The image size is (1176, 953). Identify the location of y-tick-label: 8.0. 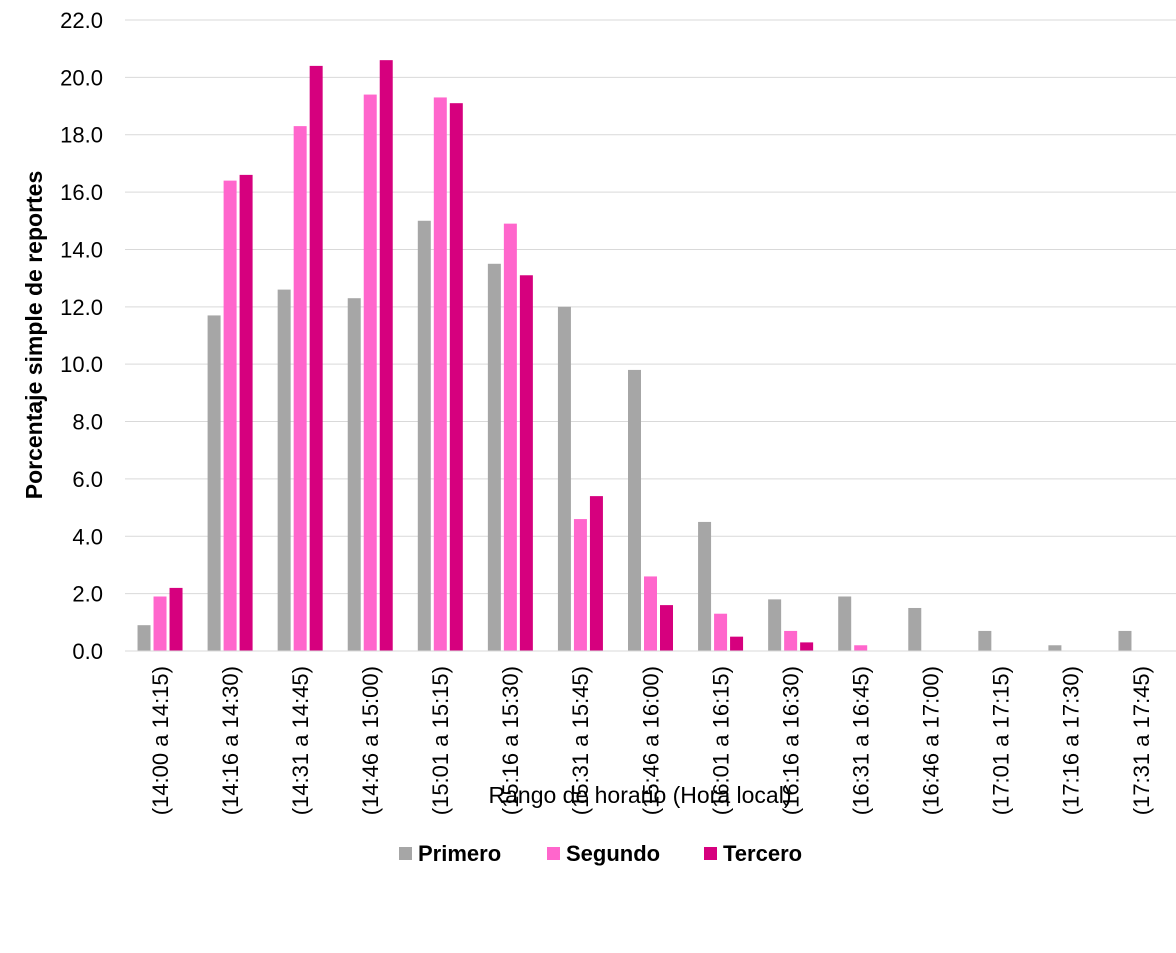
(87, 422).